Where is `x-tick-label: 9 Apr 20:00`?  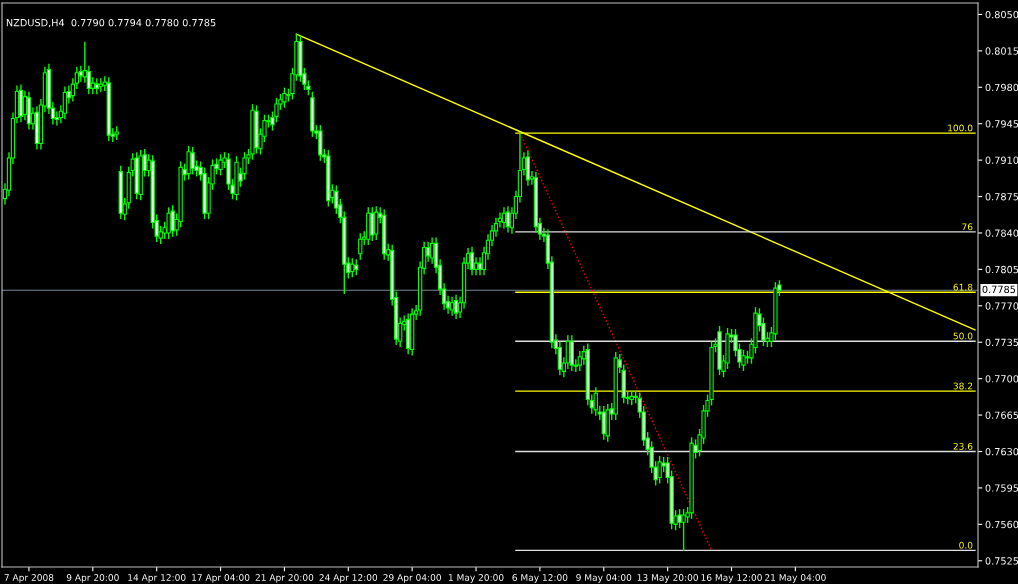
x-tick-label: 9 Apr 20:00 is located at coordinates (92, 578).